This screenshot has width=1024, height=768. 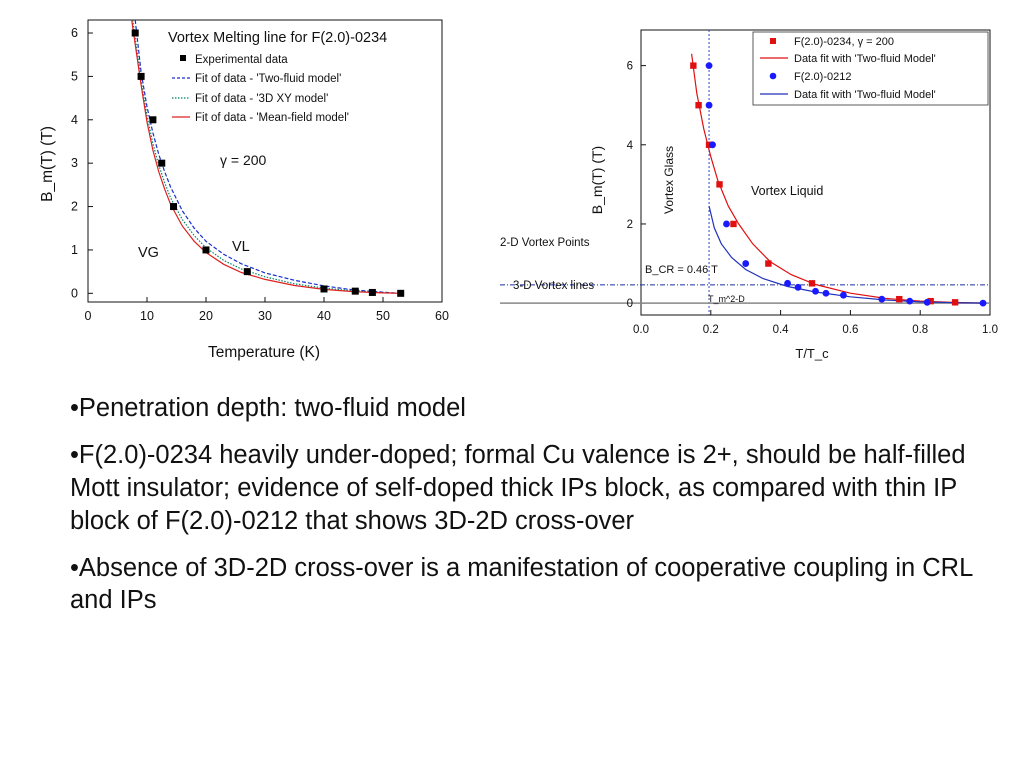 What do you see at coordinates (641, 330) in the screenshot?
I see `right-x-tick-label: 0.0` at bounding box center [641, 330].